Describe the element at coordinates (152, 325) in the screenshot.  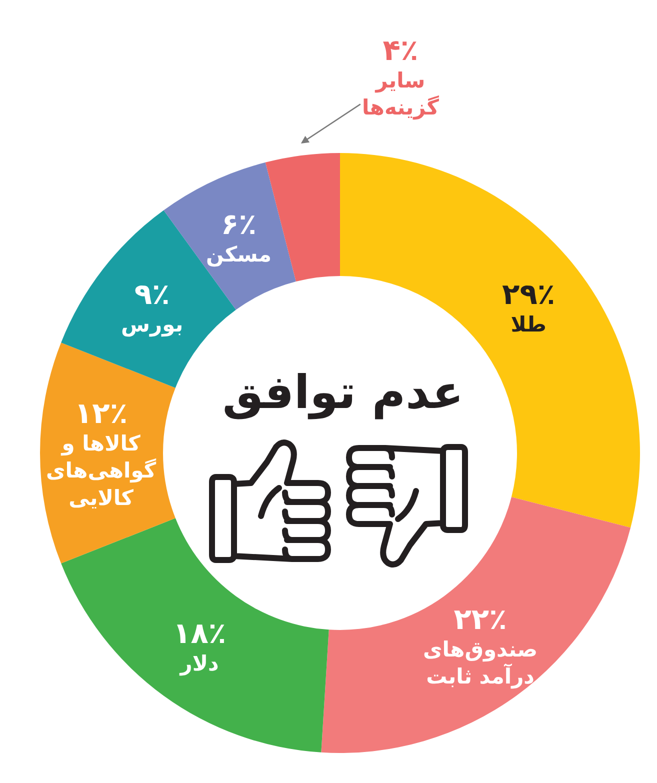
I see `slice-label: بورس` at that location.